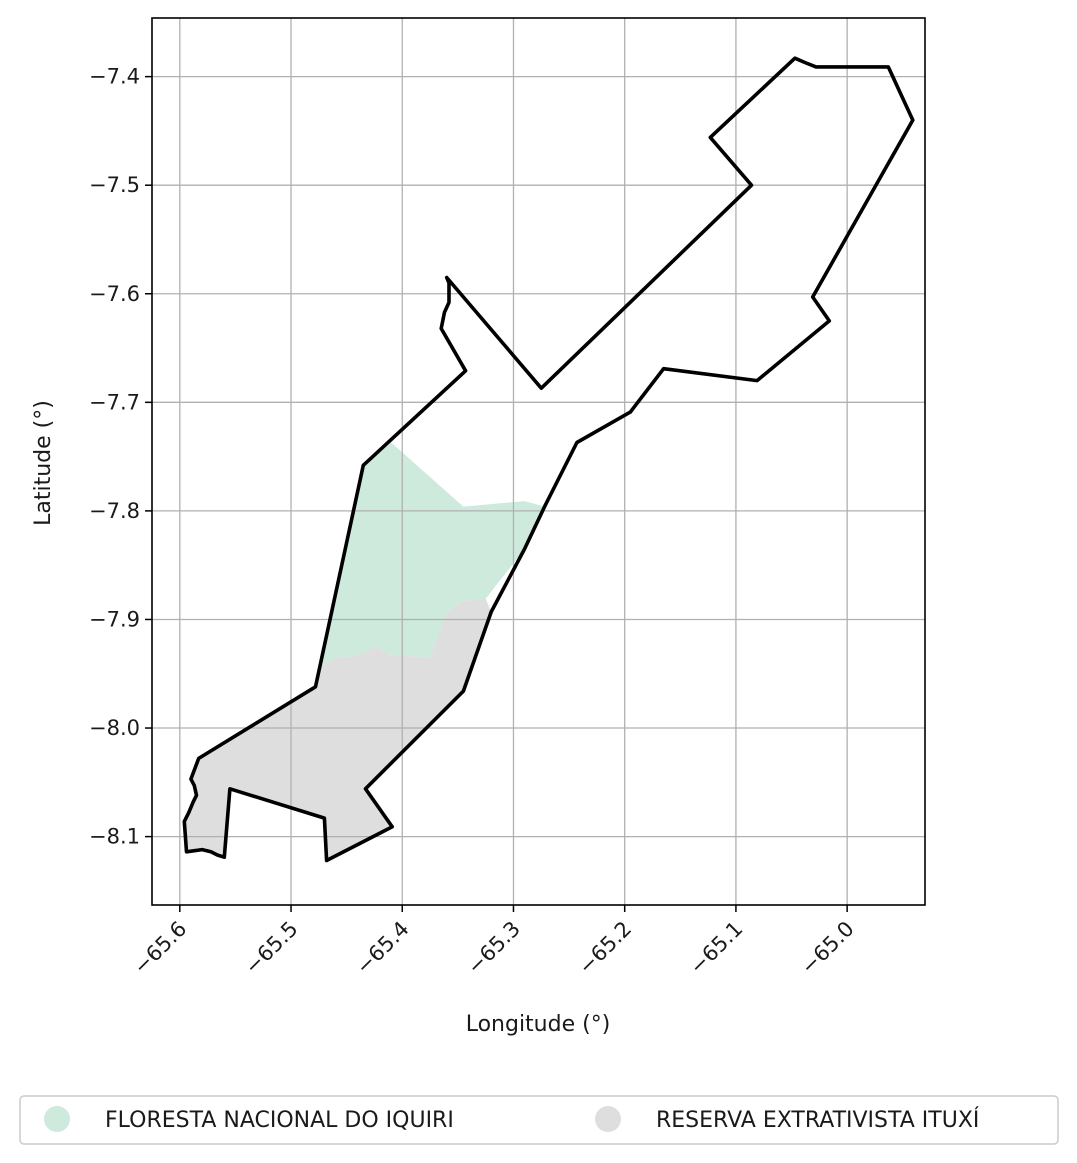 This screenshot has height=1163, width=1077. What do you see at coordinates (43, 463) in the screenshot?
I see `y-axis-label: Latitude (°)` at bounding box center [43, 463].